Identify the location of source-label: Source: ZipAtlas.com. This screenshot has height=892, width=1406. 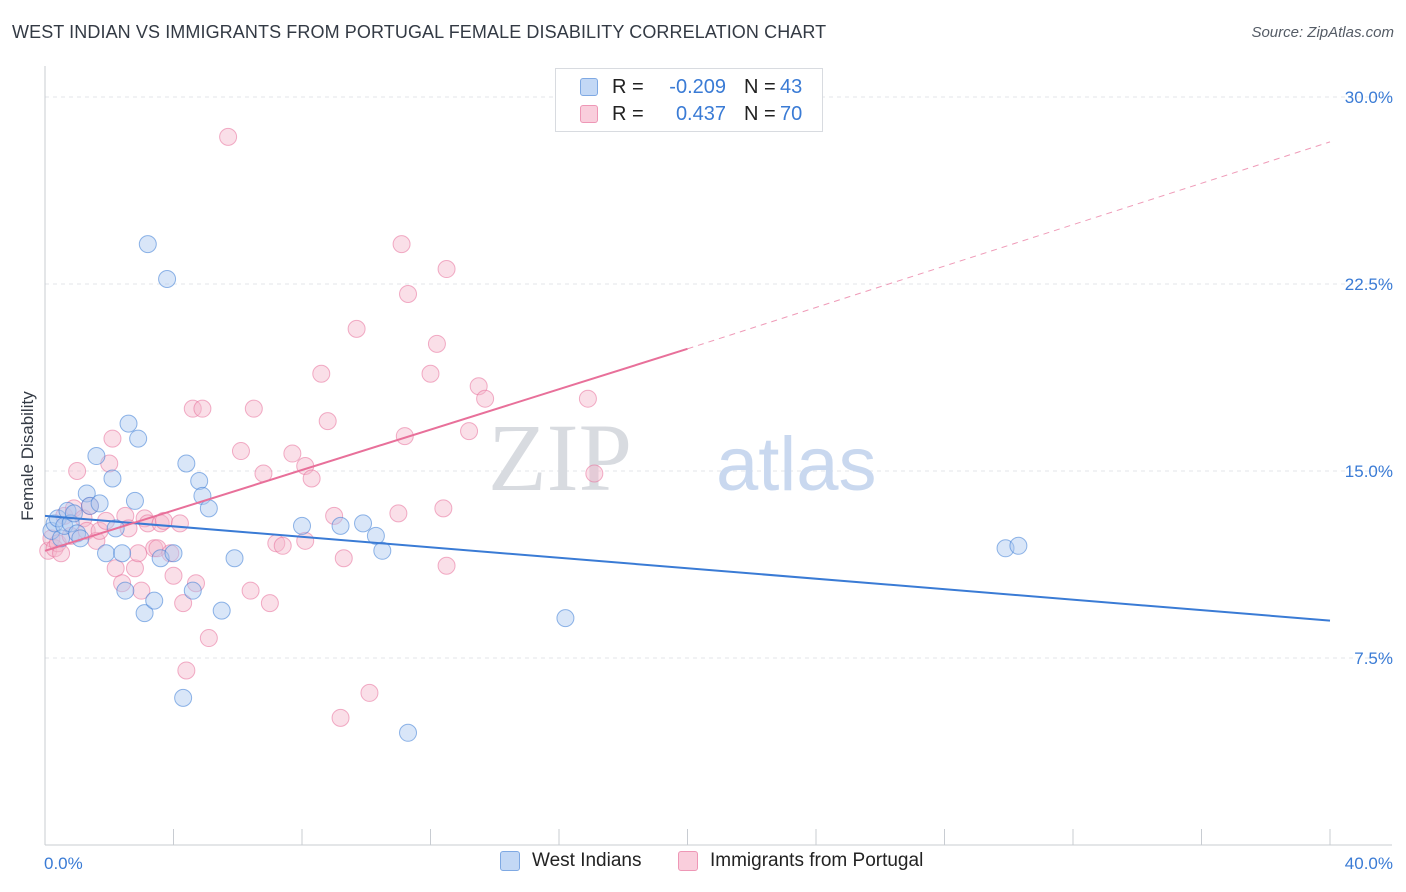
(1322, 32).